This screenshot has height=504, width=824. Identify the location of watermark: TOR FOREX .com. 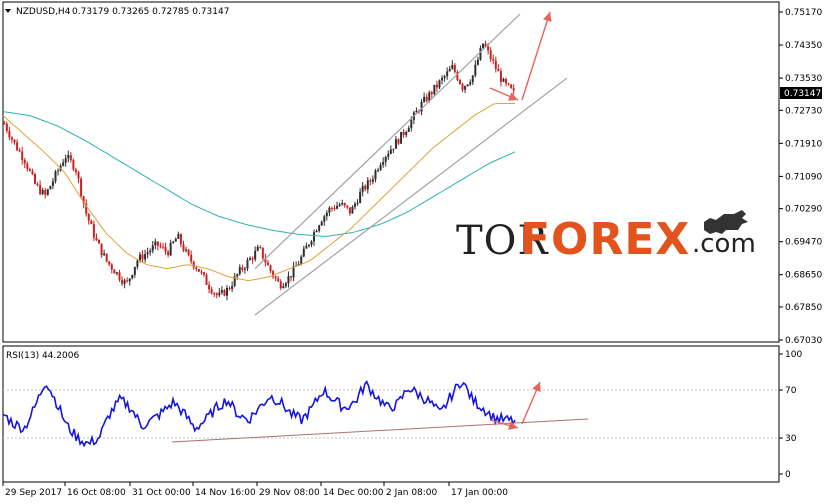
(606, 237).